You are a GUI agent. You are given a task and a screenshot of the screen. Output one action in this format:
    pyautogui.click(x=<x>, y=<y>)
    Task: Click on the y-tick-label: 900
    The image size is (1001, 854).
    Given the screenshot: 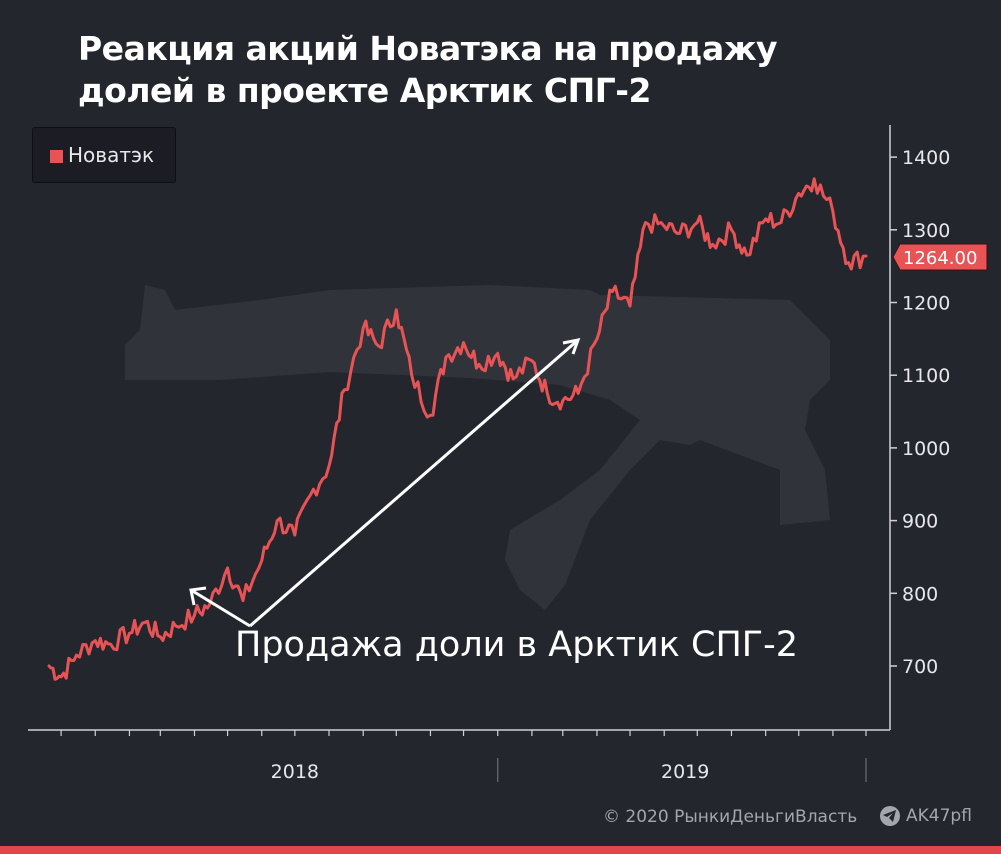 What is the action you would take?
    pyautogui.click(x=920, y=522)
    